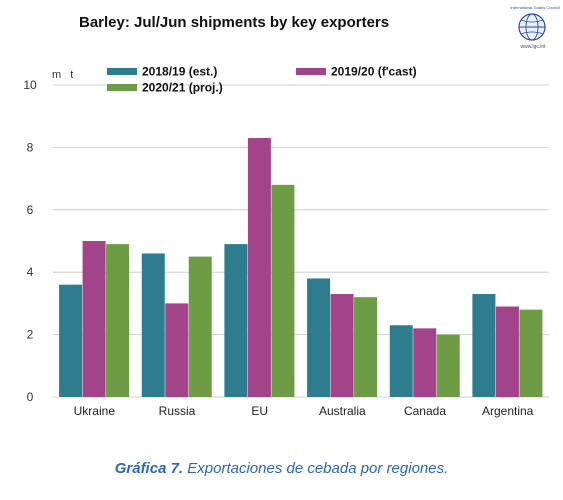 Image resolution: width=563 pixels, height=500 pixels. I want to click on x-axis-categories: Ukraine Russia EU Australia Canada Argentina, so click(304, 411).